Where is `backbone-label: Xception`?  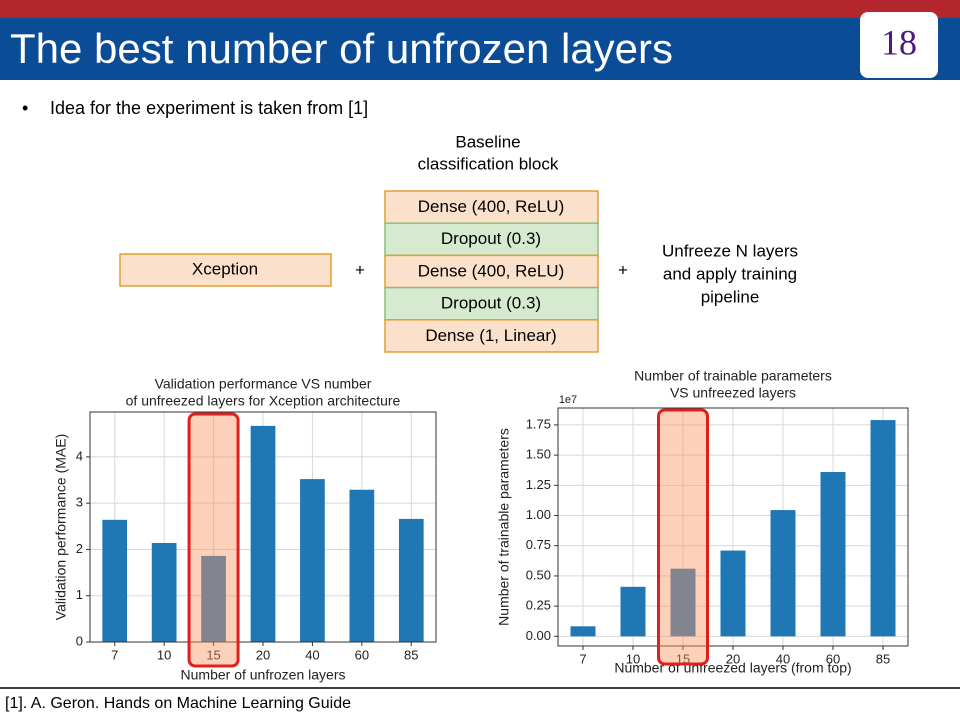
backbone-label: Xception is located at coordinates (225, 268).